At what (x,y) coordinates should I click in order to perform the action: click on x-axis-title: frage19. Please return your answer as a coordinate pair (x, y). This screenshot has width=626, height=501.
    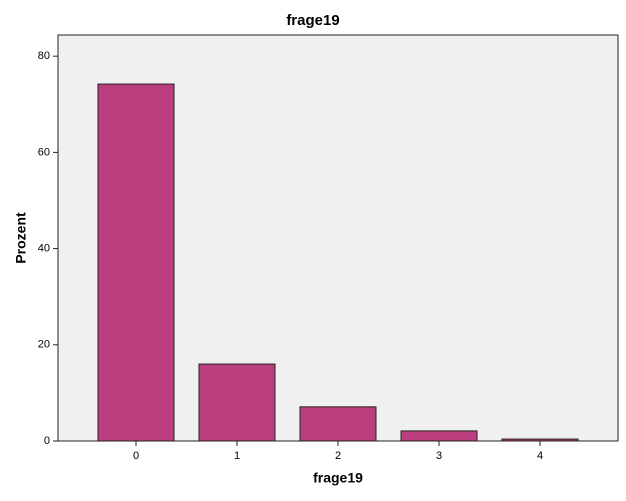
    Looking at the image, I should click on (338, 478).